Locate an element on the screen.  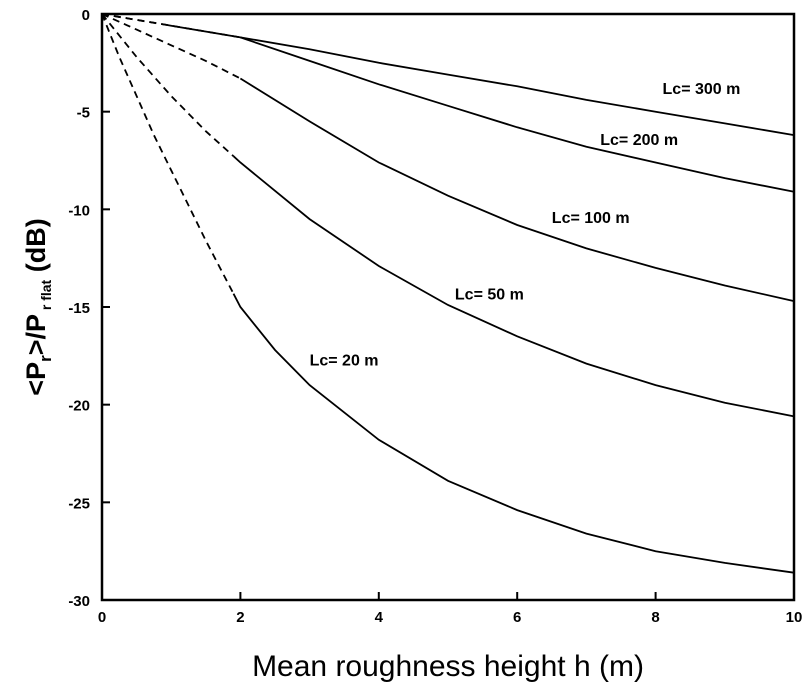
series-label: Lc= 300 m is located at coordinates (702, 89).